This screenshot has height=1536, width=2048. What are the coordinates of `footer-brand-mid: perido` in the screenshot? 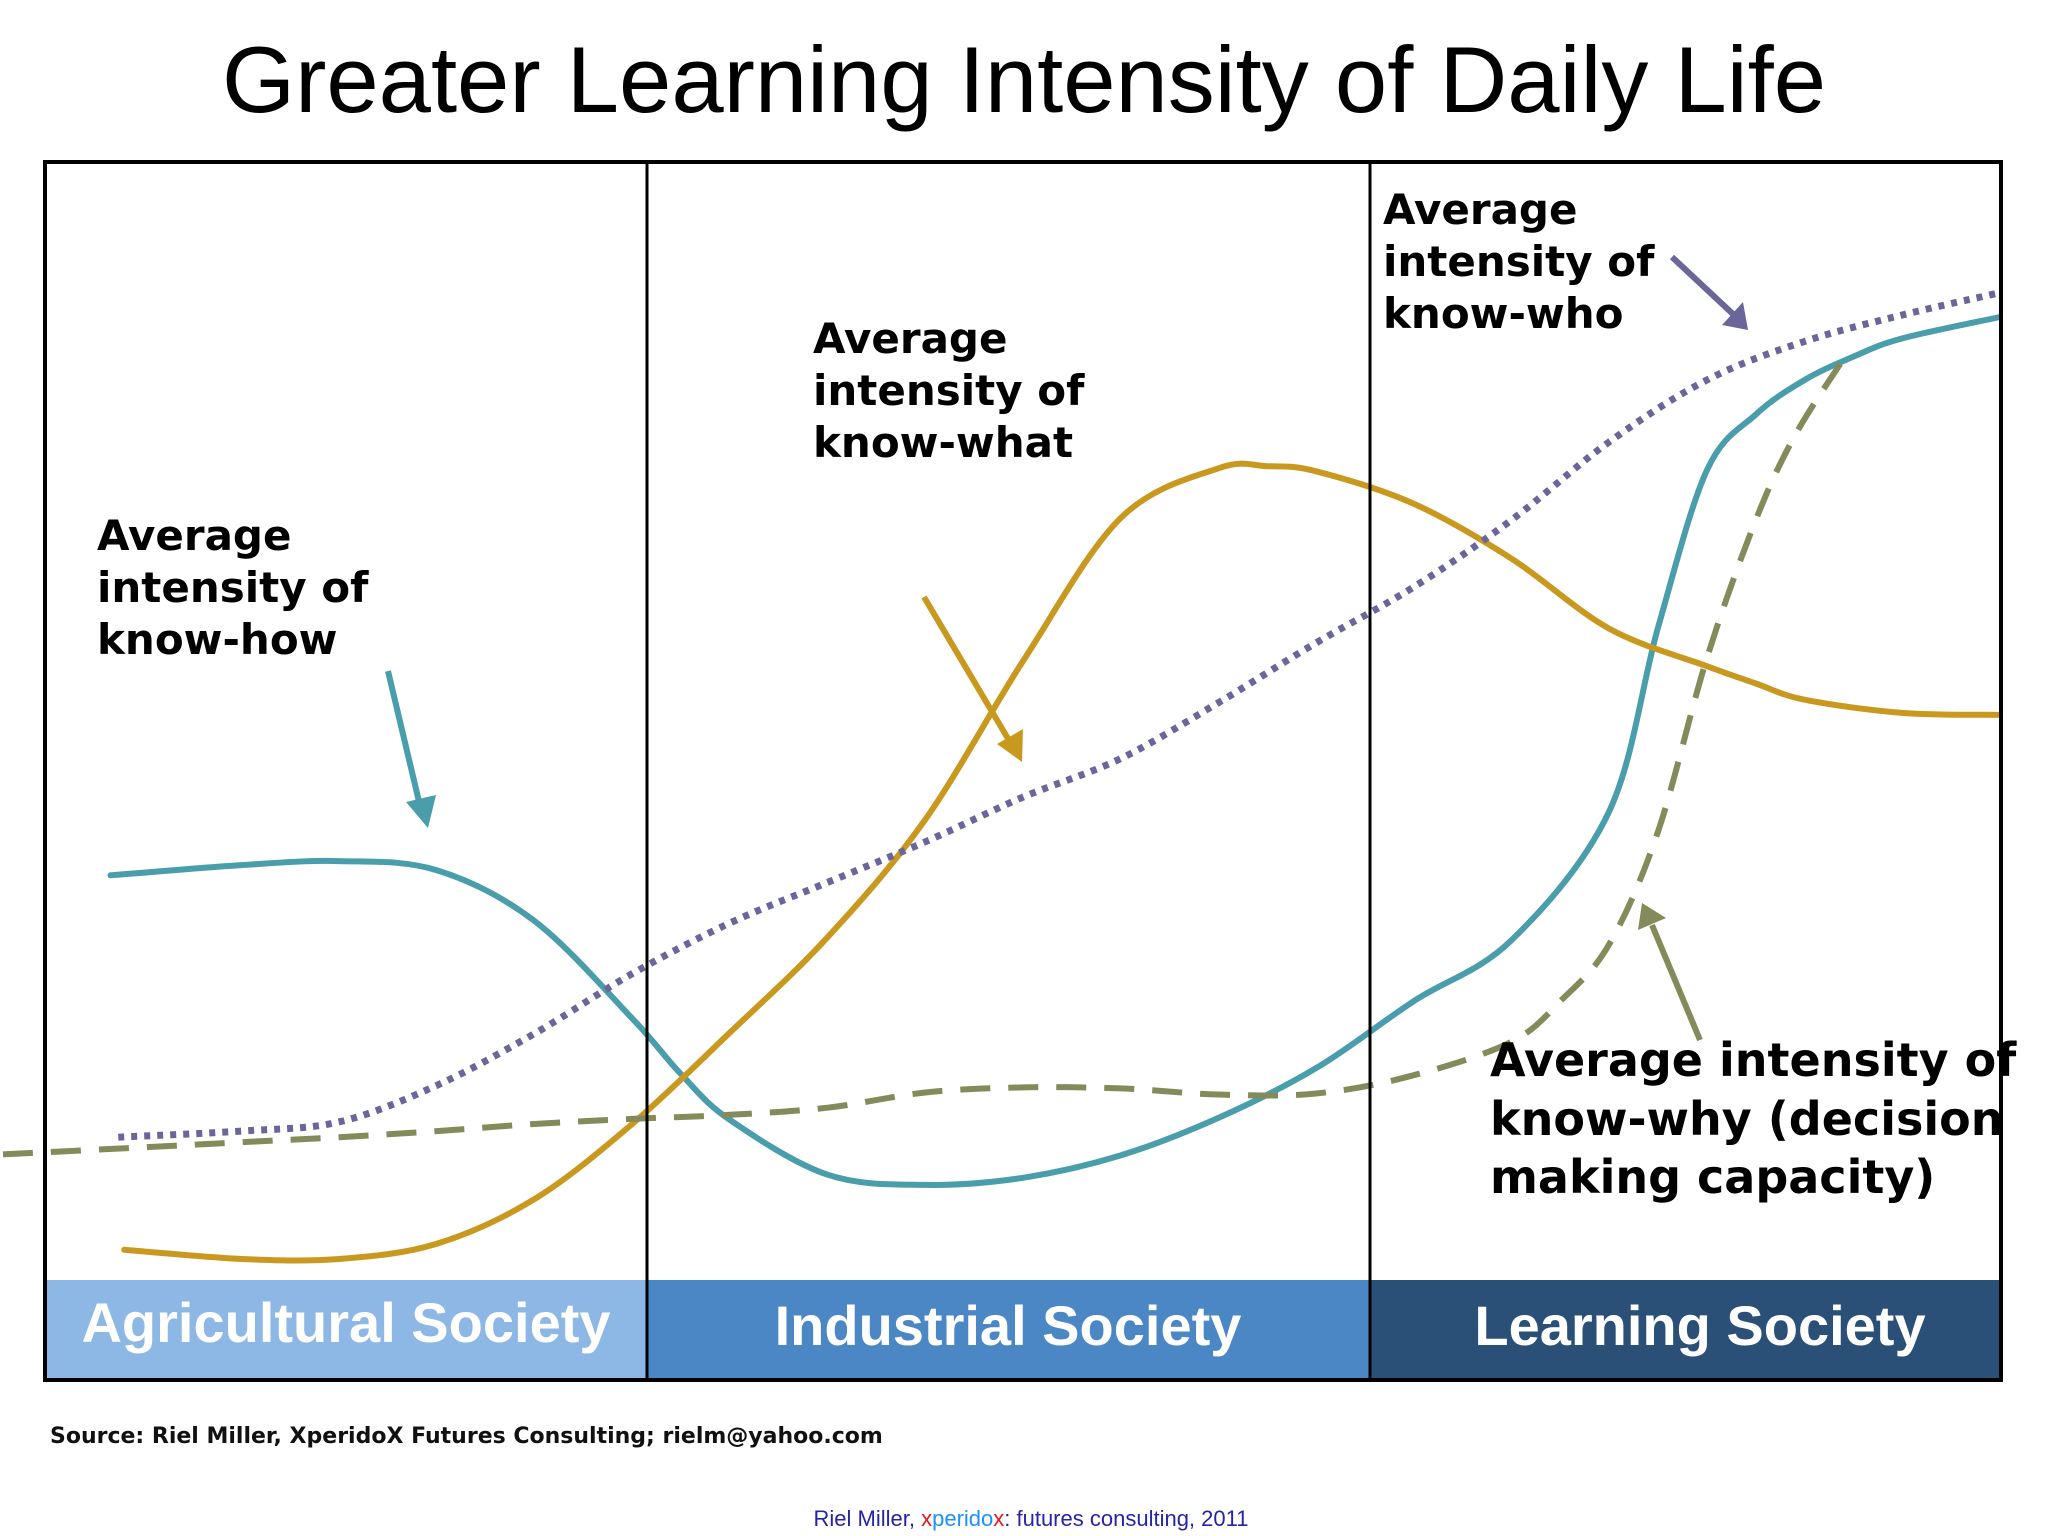 It's located at (962, 1518).